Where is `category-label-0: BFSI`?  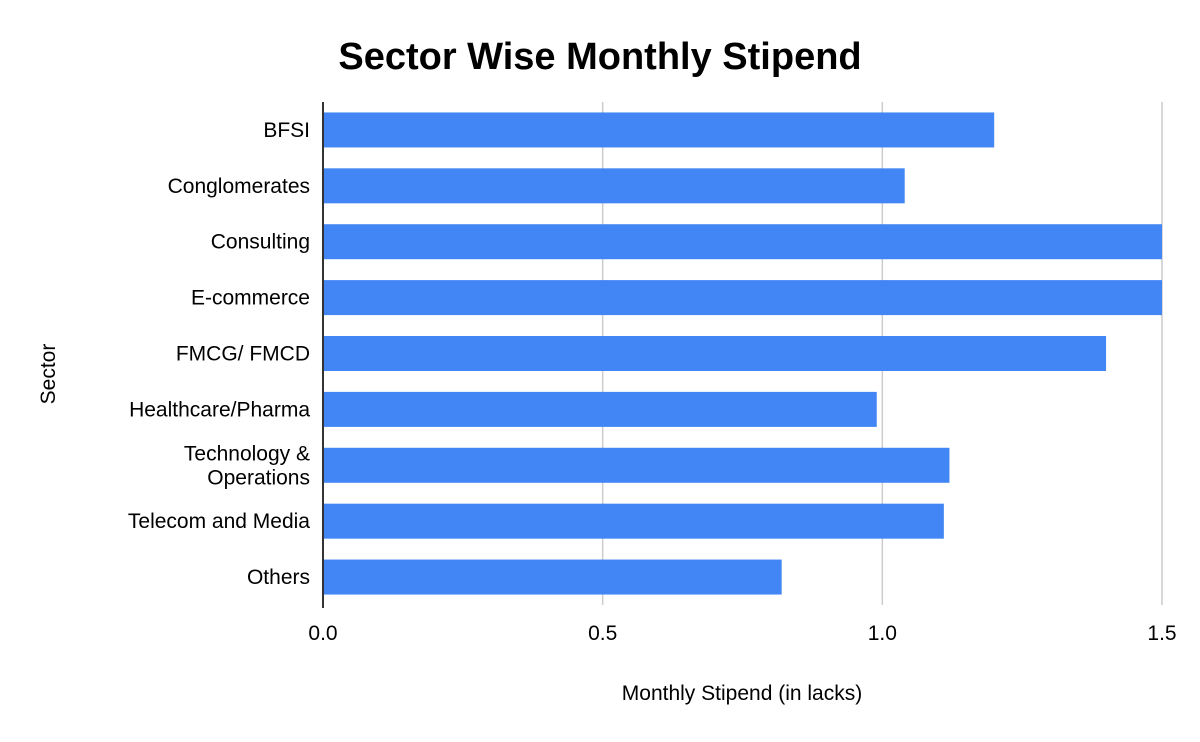
category-label-0: BFSI is located at coordinates (286, 130).